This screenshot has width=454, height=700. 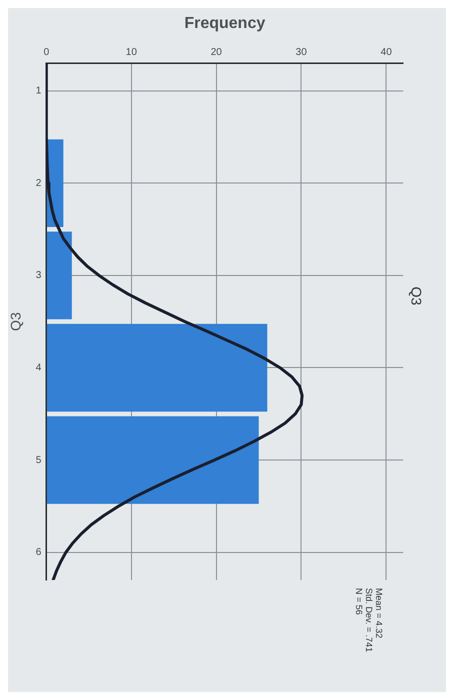 I want to click on x-tick-label: 30, so click(x=302, y=52).